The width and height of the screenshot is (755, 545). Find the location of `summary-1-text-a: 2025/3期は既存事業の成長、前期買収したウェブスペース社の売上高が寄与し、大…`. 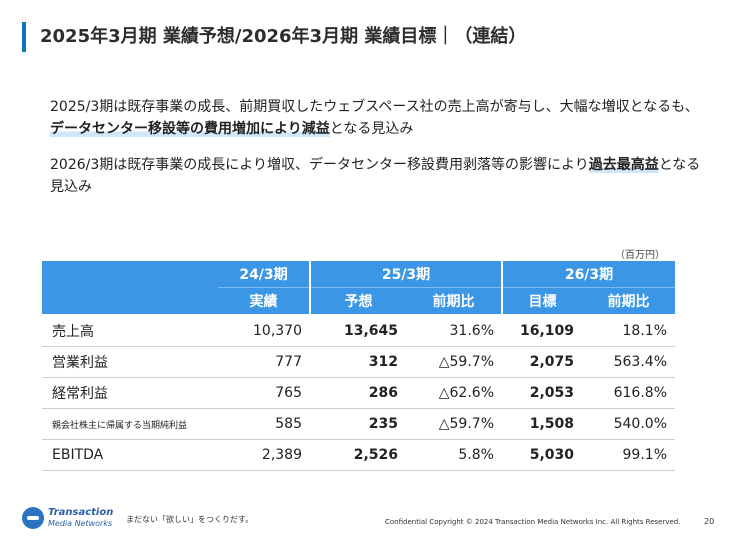

summary-1-text-a: 2025/3期は既存事業の成長、前期買収したウェブスペース社の売上高が寄与し、大… is located at coordinates (374, 107).